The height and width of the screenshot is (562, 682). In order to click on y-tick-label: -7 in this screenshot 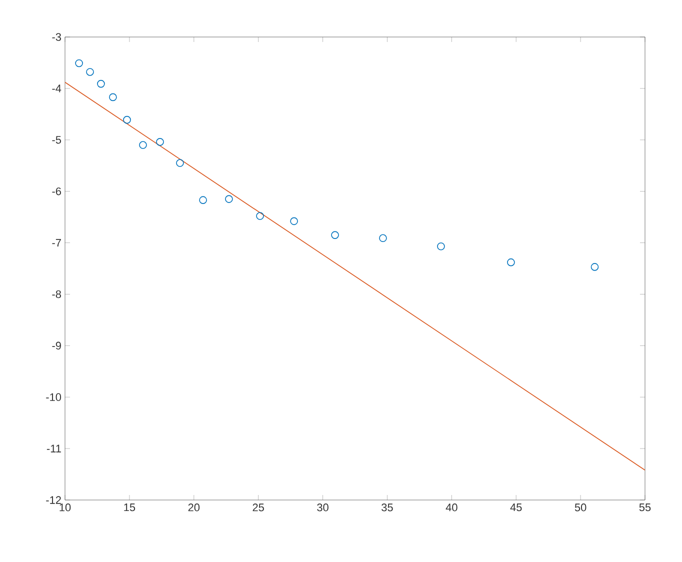, I will do `click(56, 243)`.